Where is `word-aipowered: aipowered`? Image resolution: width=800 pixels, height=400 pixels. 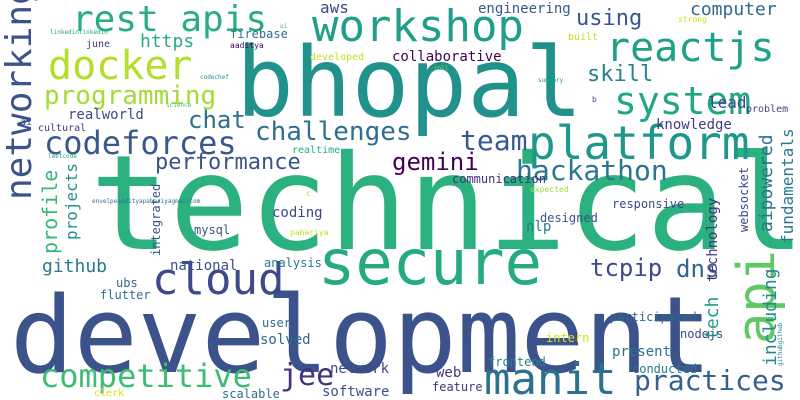
word-aipowered: aipowered is located at coordinates (766, 183).